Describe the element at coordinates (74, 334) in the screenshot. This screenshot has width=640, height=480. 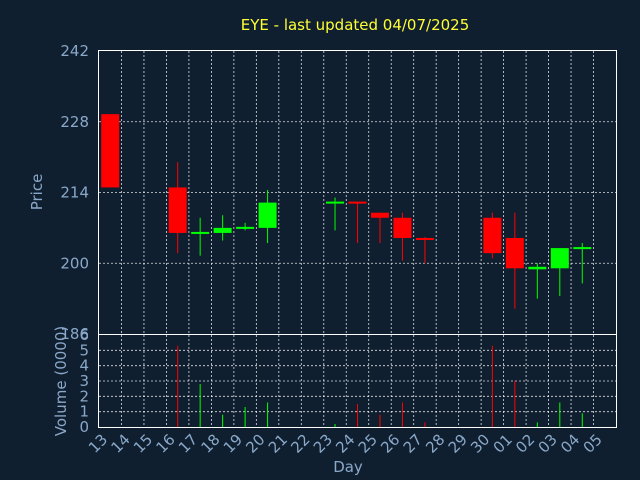
I see `price-tick-label: 186` at that location.